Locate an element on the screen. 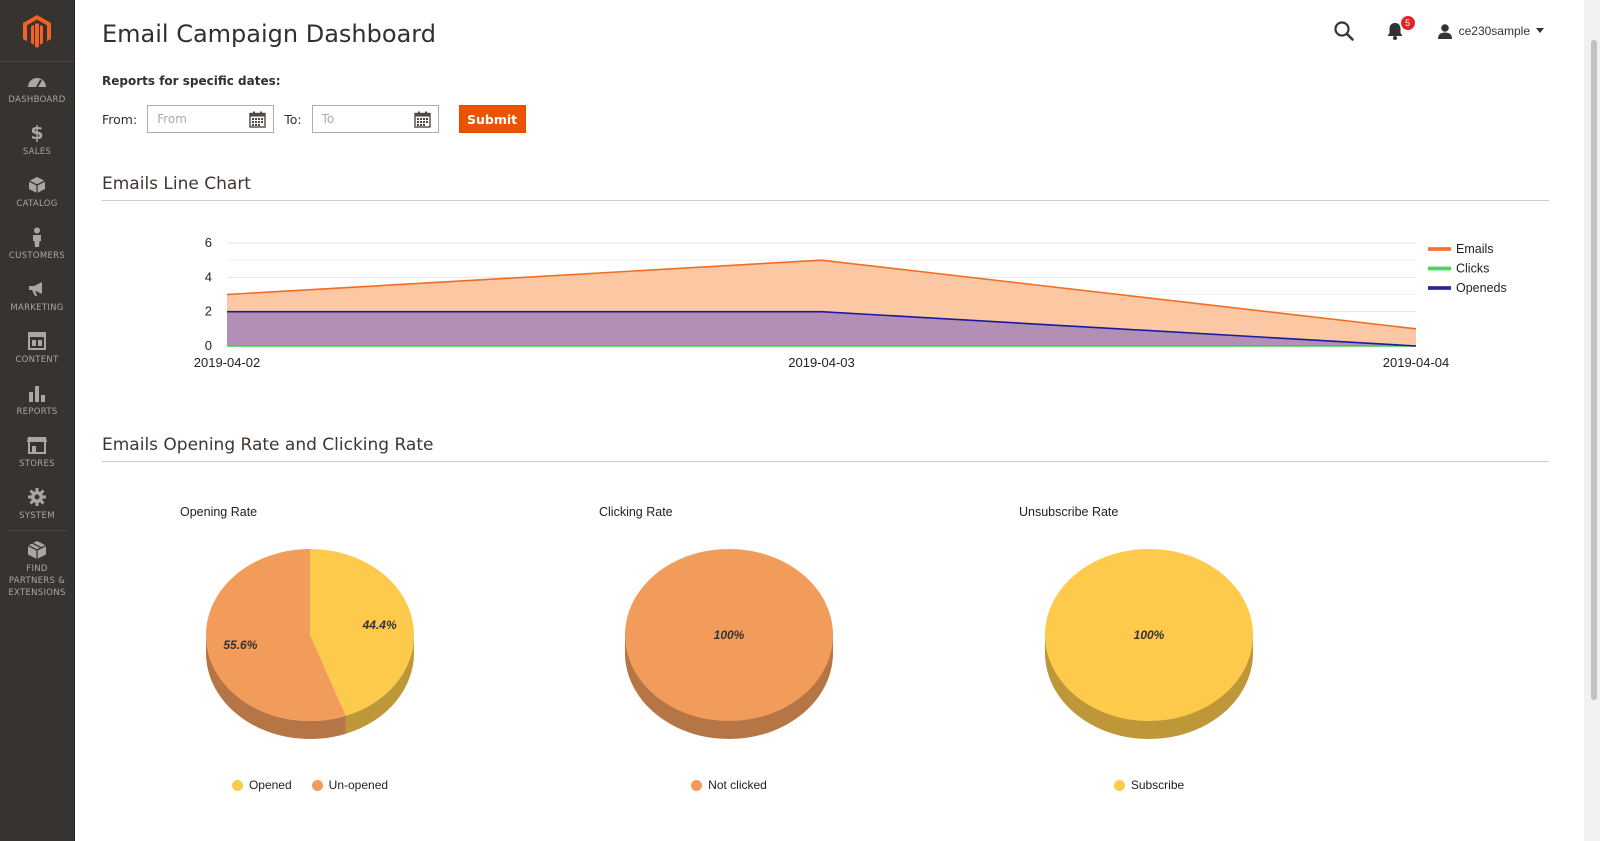 Image resolution: width=1600 pixels, height=841 pixels. header-actions: 5 ce230sample is located at coordinates (1438, 29).